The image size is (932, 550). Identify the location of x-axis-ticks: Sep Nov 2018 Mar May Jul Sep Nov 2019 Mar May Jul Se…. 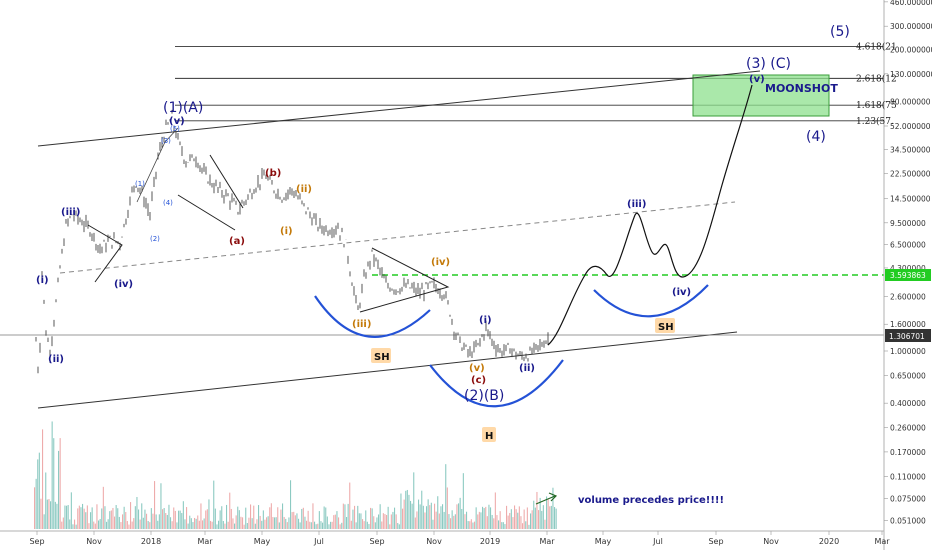
(459, 538).